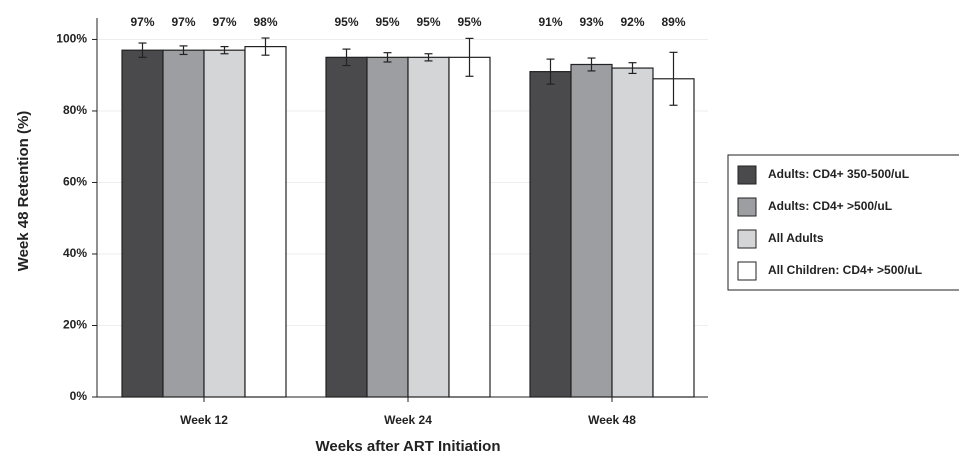 The height and width of the screenshot is (455, 959). Describe the element at coordinates (591, 22) in the screenshot. I see `value-label: 93%` at that location.